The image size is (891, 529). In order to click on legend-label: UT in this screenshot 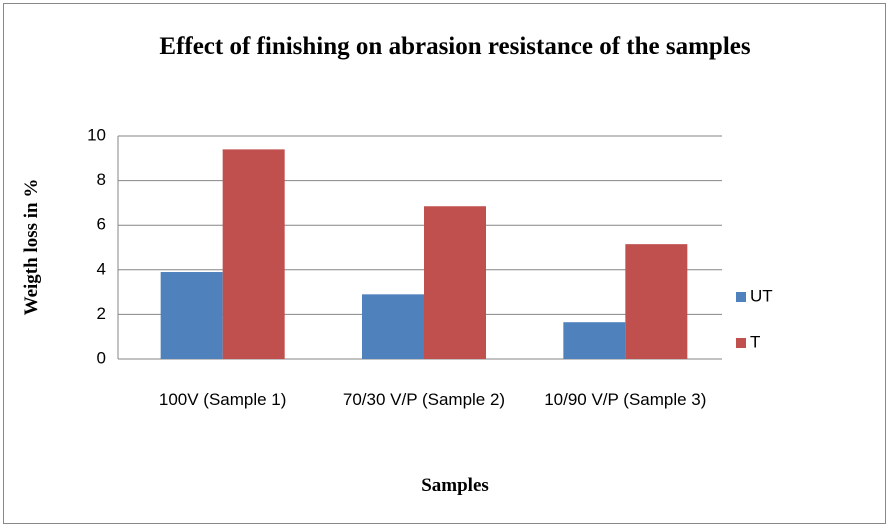, I will do `click(761, 295)`.